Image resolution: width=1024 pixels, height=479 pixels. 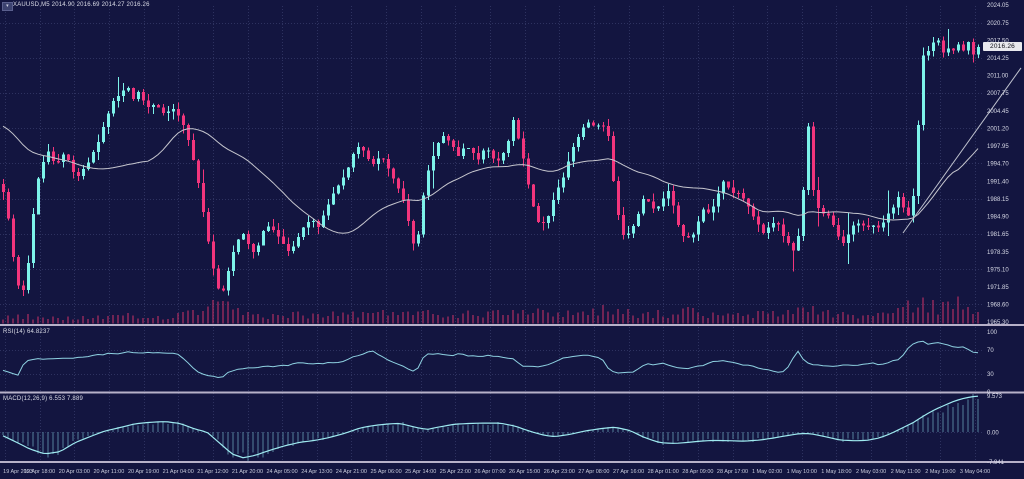 What do you see at coordinates (27, 332) in the screenshot?
I see `rsi-indicator-label: RSI(14) 64.8237` at bounding box center [27, 332].